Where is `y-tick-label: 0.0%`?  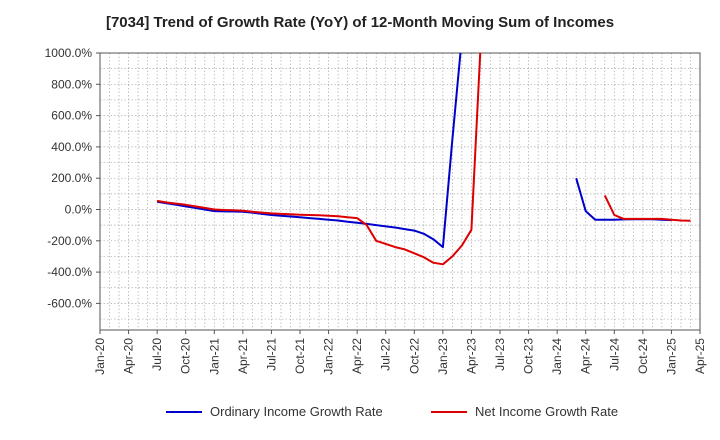 y-tick-label: 0.0% is located at coordinates (79, 209).